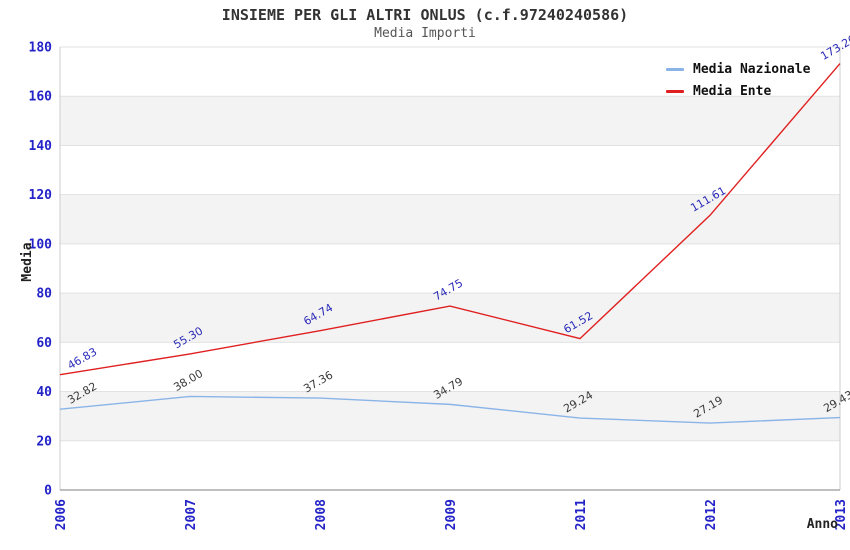 This screenshot has width=850, height=550. Describe the element at coordinates (732, 91) in the screenshot. I see `legend-label: Media Ente` at that location.